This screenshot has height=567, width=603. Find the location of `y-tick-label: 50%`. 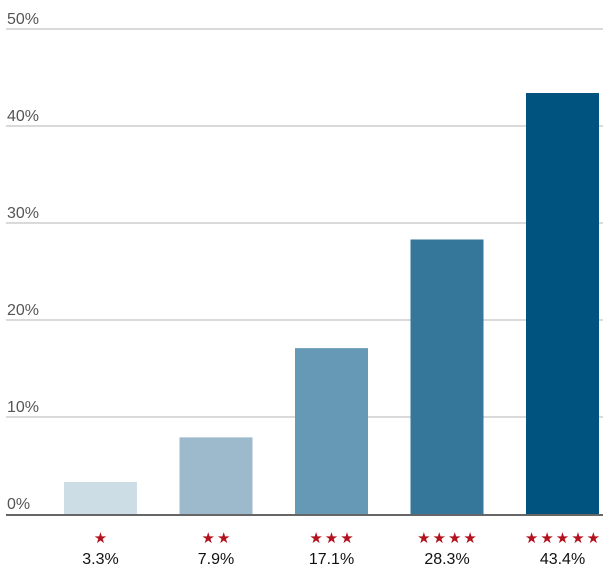

y-tick-label: 50% is located at coordinates (23, 19).